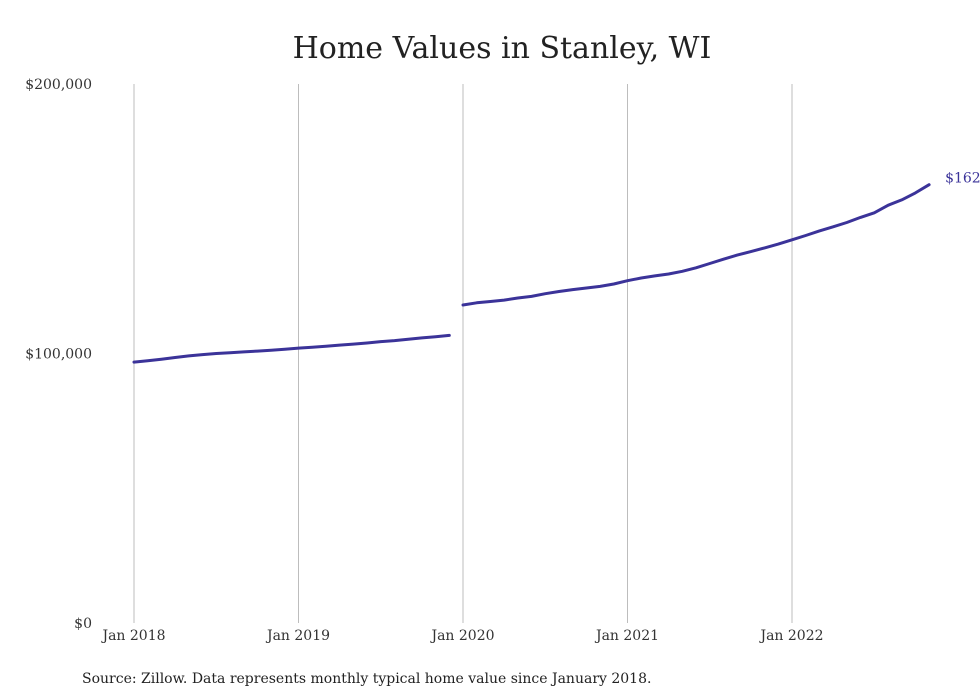  What do you see at coordinates (502, 48) in the screenshot?
I see `chart-title: Home Values in Stanley, WI` at bounding box center [502, 48].